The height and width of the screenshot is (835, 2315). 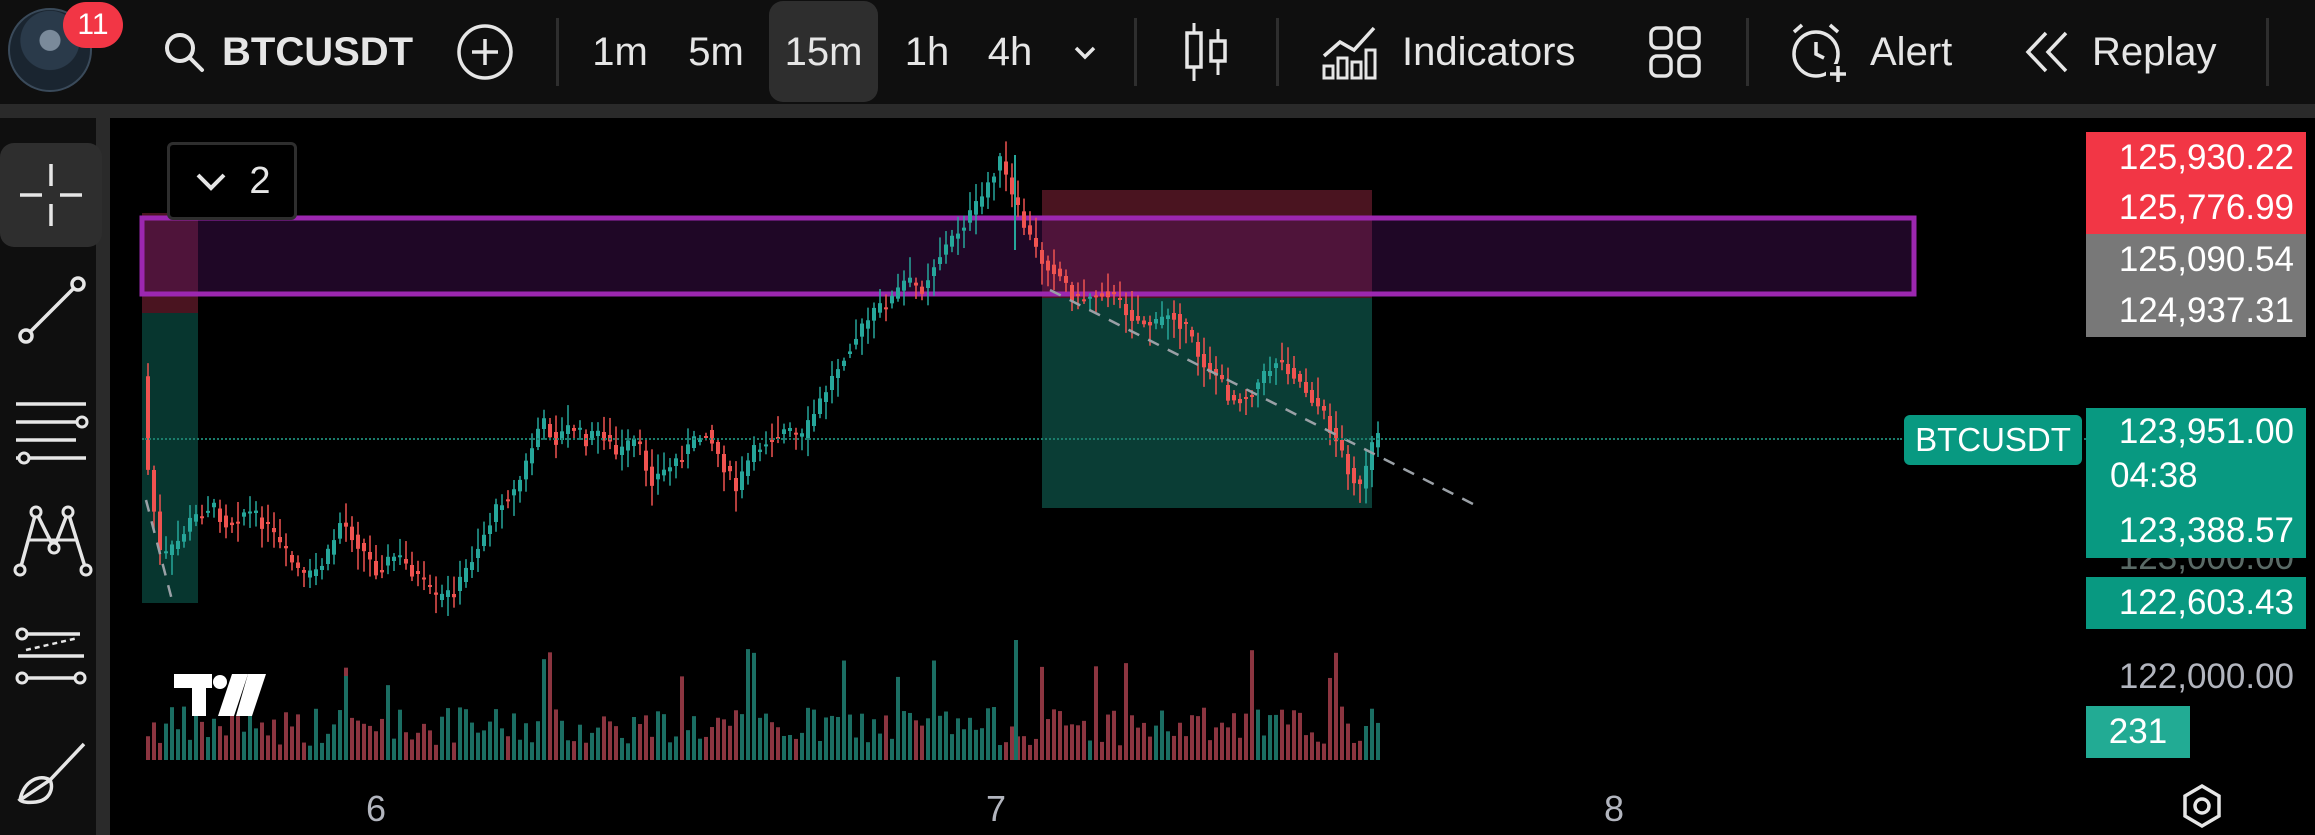 What do you see at coordinates (232, 181) in the screenshot?
I see `legend-toggle-button: 2` at bounding box center [232, 181].